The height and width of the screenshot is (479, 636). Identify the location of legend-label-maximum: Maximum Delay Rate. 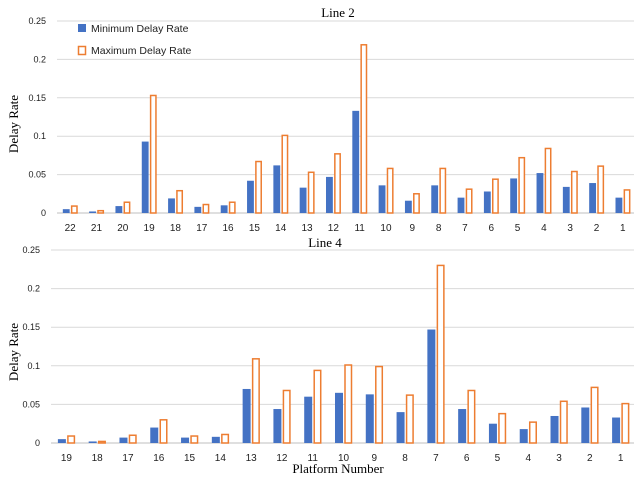
(141, 51).